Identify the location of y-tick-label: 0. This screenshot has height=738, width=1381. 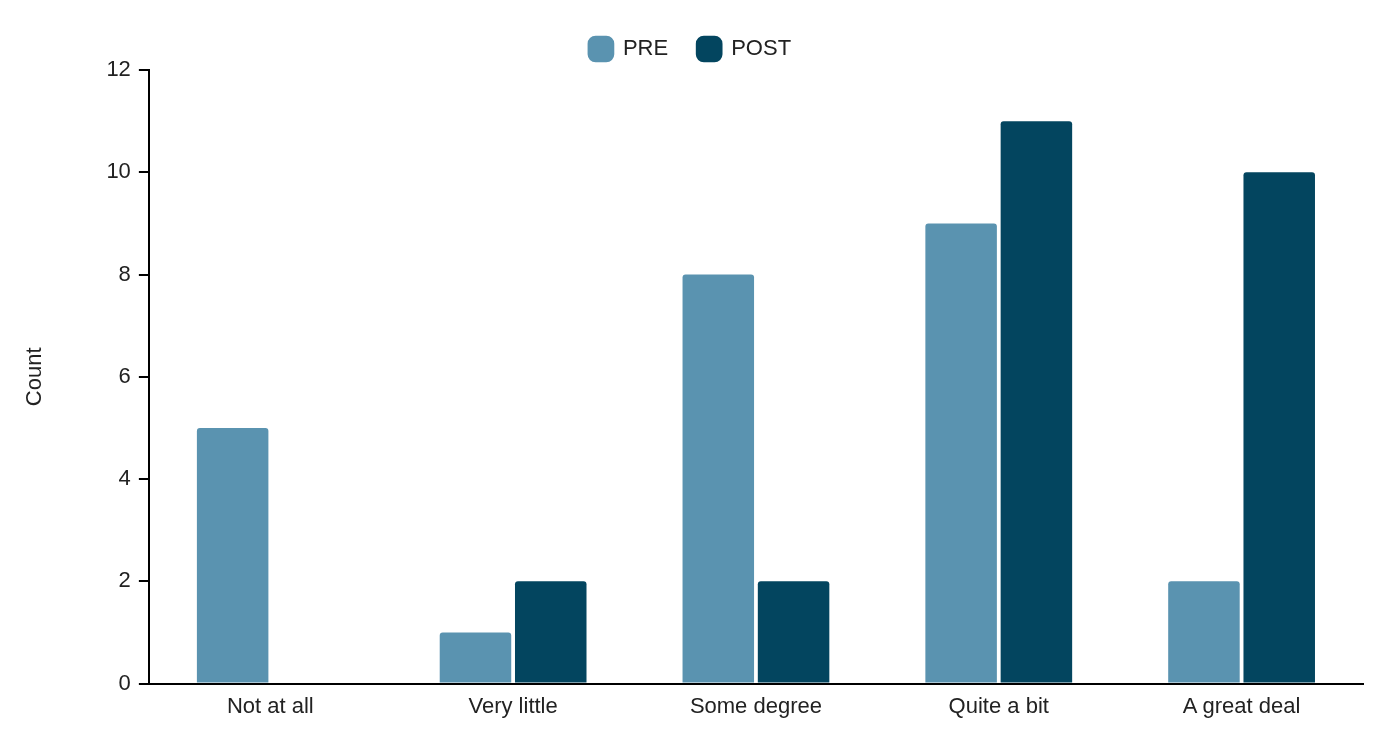
(124, 682).